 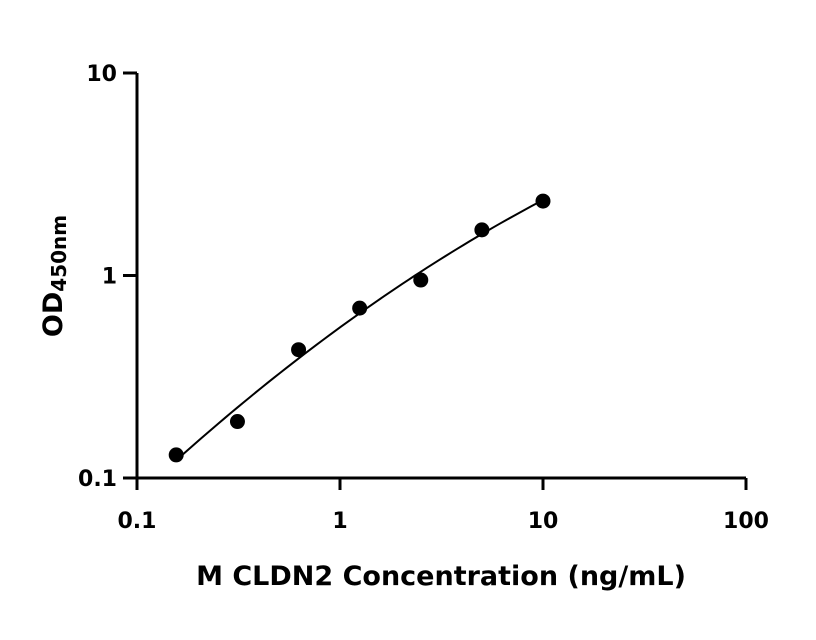 I want to click on y-axis-title-subscript: 450nm, so click(x=59, y=253).